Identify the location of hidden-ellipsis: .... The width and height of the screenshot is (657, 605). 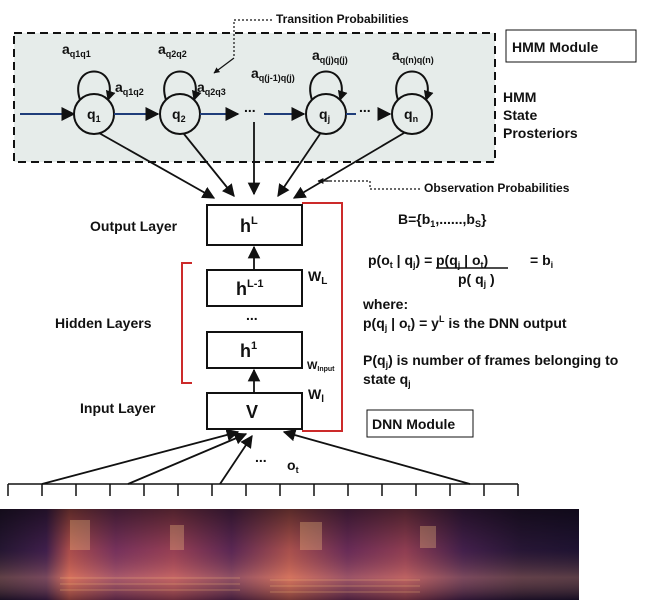
(252, 315).